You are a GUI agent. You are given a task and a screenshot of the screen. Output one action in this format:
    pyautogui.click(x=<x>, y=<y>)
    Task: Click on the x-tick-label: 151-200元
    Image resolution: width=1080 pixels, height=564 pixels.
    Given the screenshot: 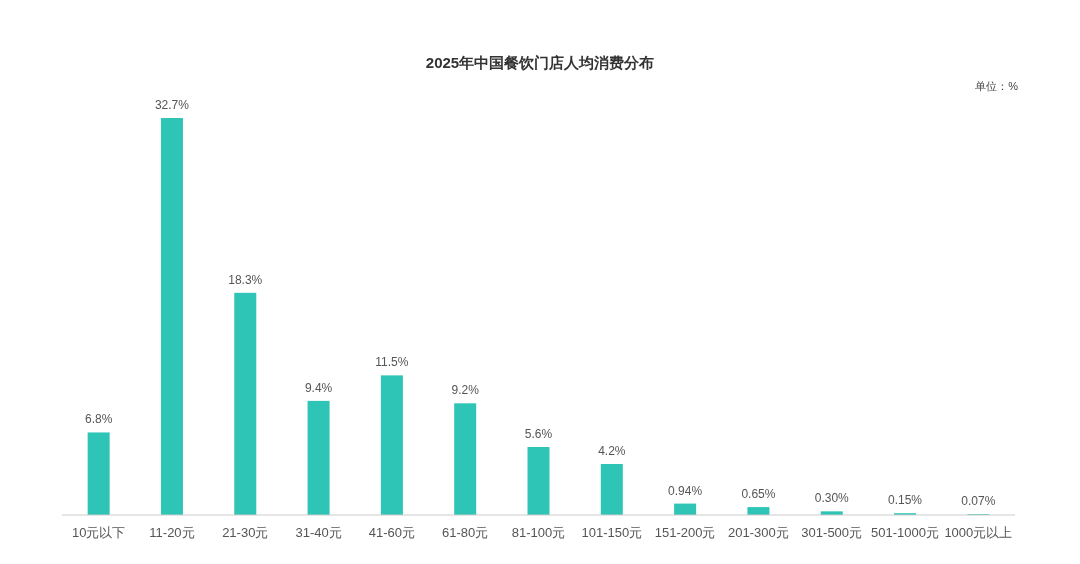 What is the action you would take?
    pyautogui.click(x=685, y=532)
    